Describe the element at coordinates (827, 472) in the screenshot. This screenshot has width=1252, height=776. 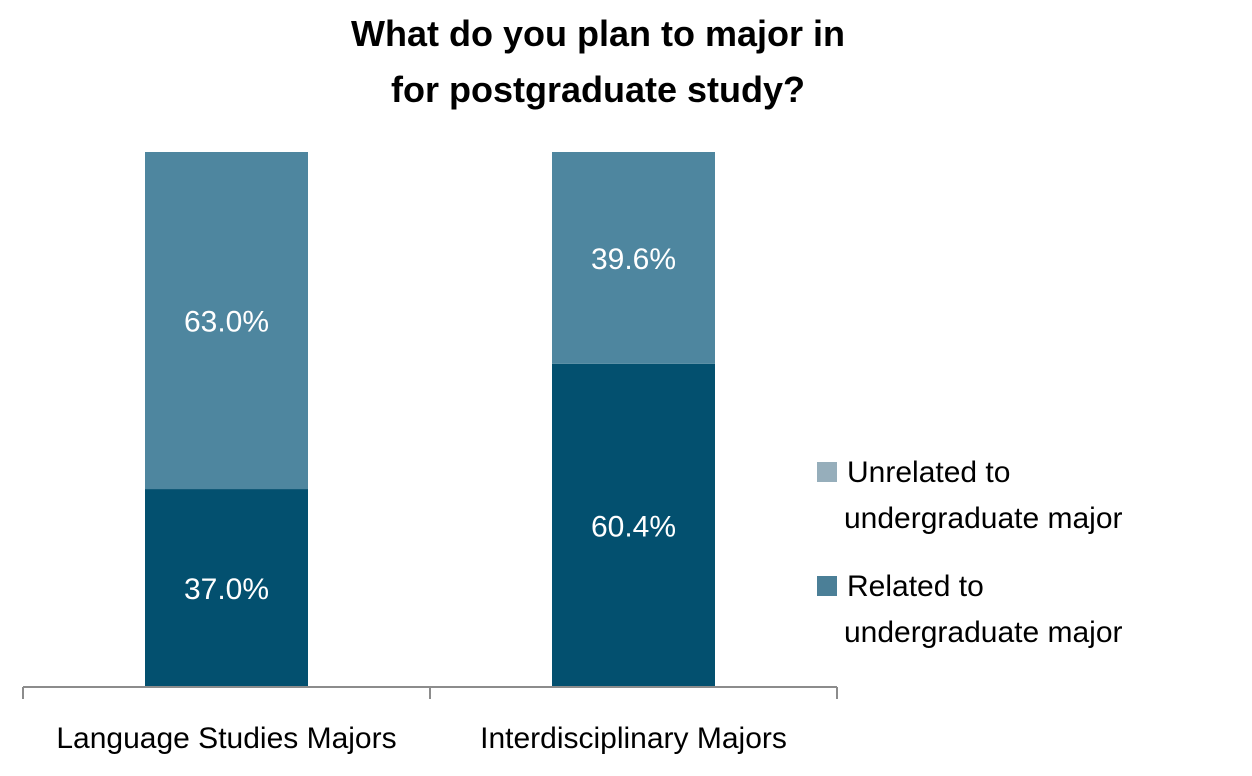
I see `legend-swatch-unrelated-to-undergraduate-major` at that location.